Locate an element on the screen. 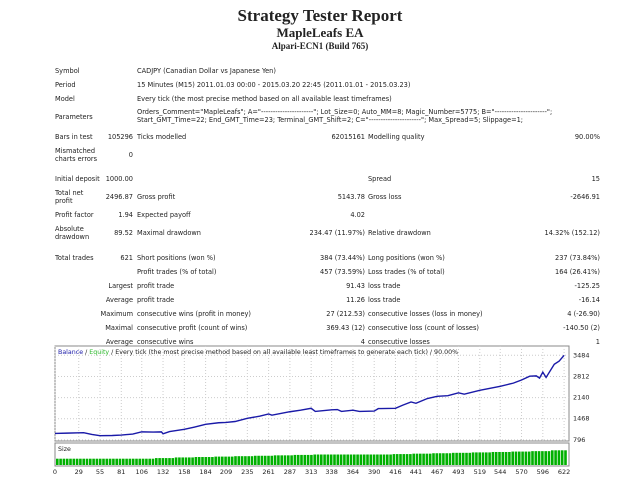  loss-trades-label: Loss trades (% of total) is located at coordinates (406, 272).